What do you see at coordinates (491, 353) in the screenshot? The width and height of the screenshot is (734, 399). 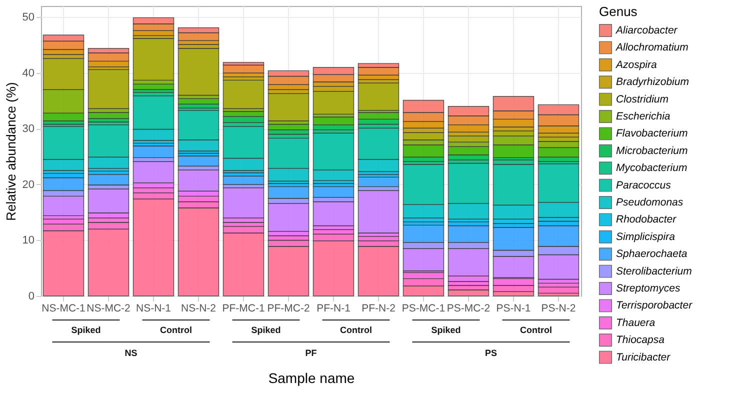 I see `text: PS` at bounding box center [491, 353].